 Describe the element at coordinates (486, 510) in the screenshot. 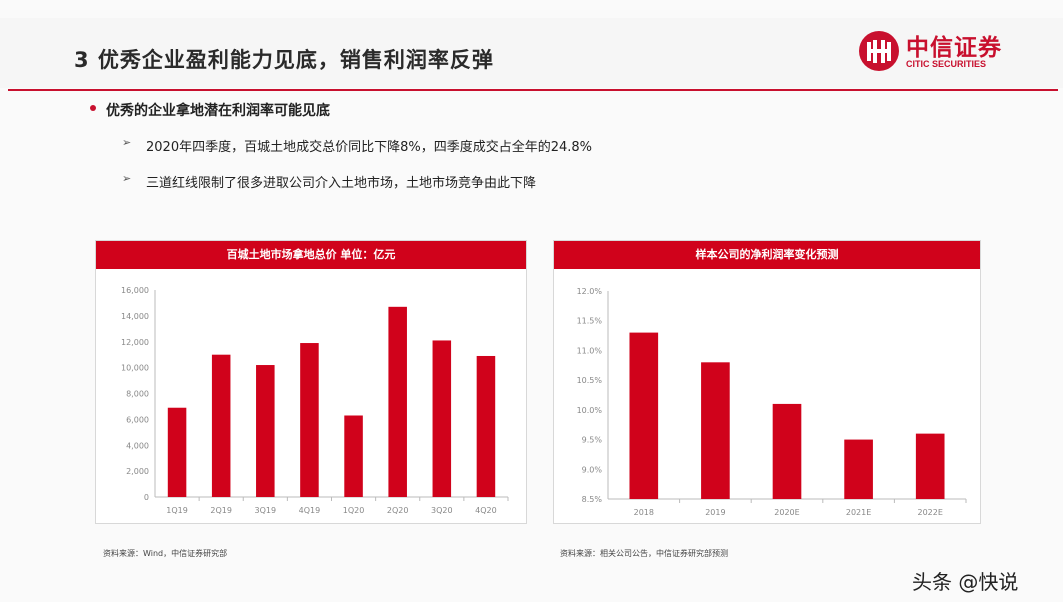

I see `x-tick-label: 4Q20` at that location.